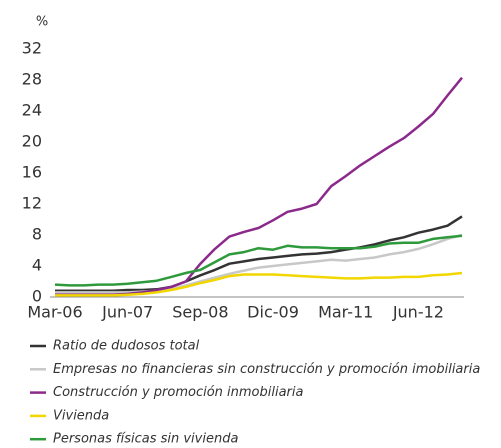 The image size is (501, 448). What do you see at coordinates (145, 439) in the screenshot?
I see `legend-label: Personas físicas sin vivienda` at bounding box center [145, 439].